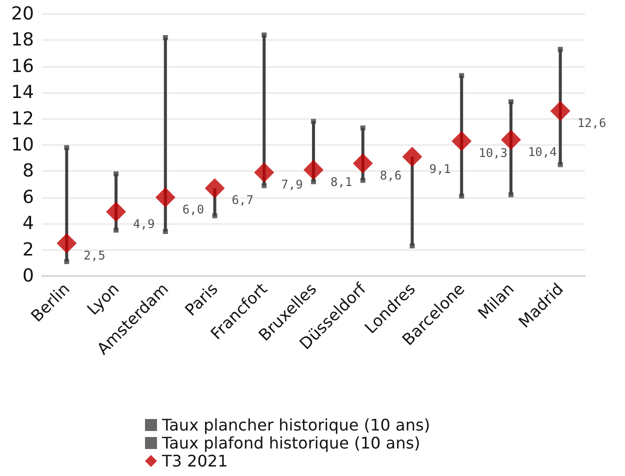  What do you see at coordinates (391, 175) in the screenshot?
I see `data-label: 8,6` at bounding box center [391, 175].